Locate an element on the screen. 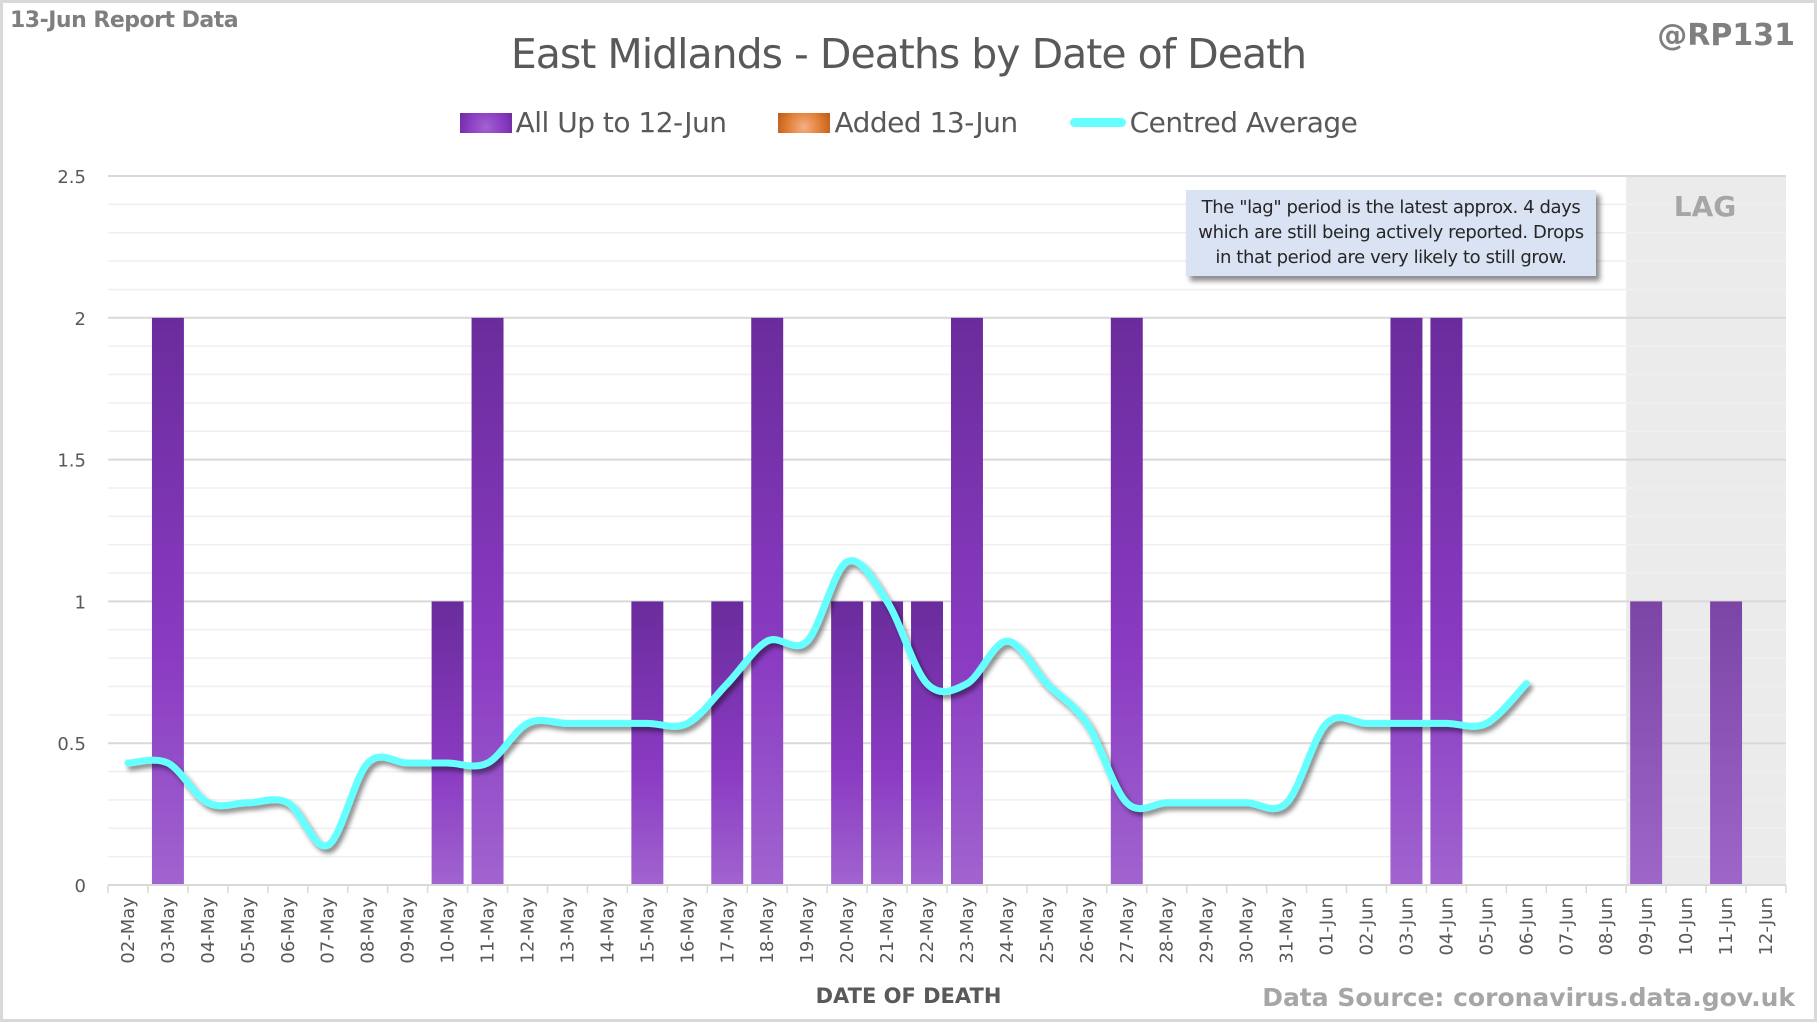  x-tick-label: 30-May is located at coordinates (1247, 930).